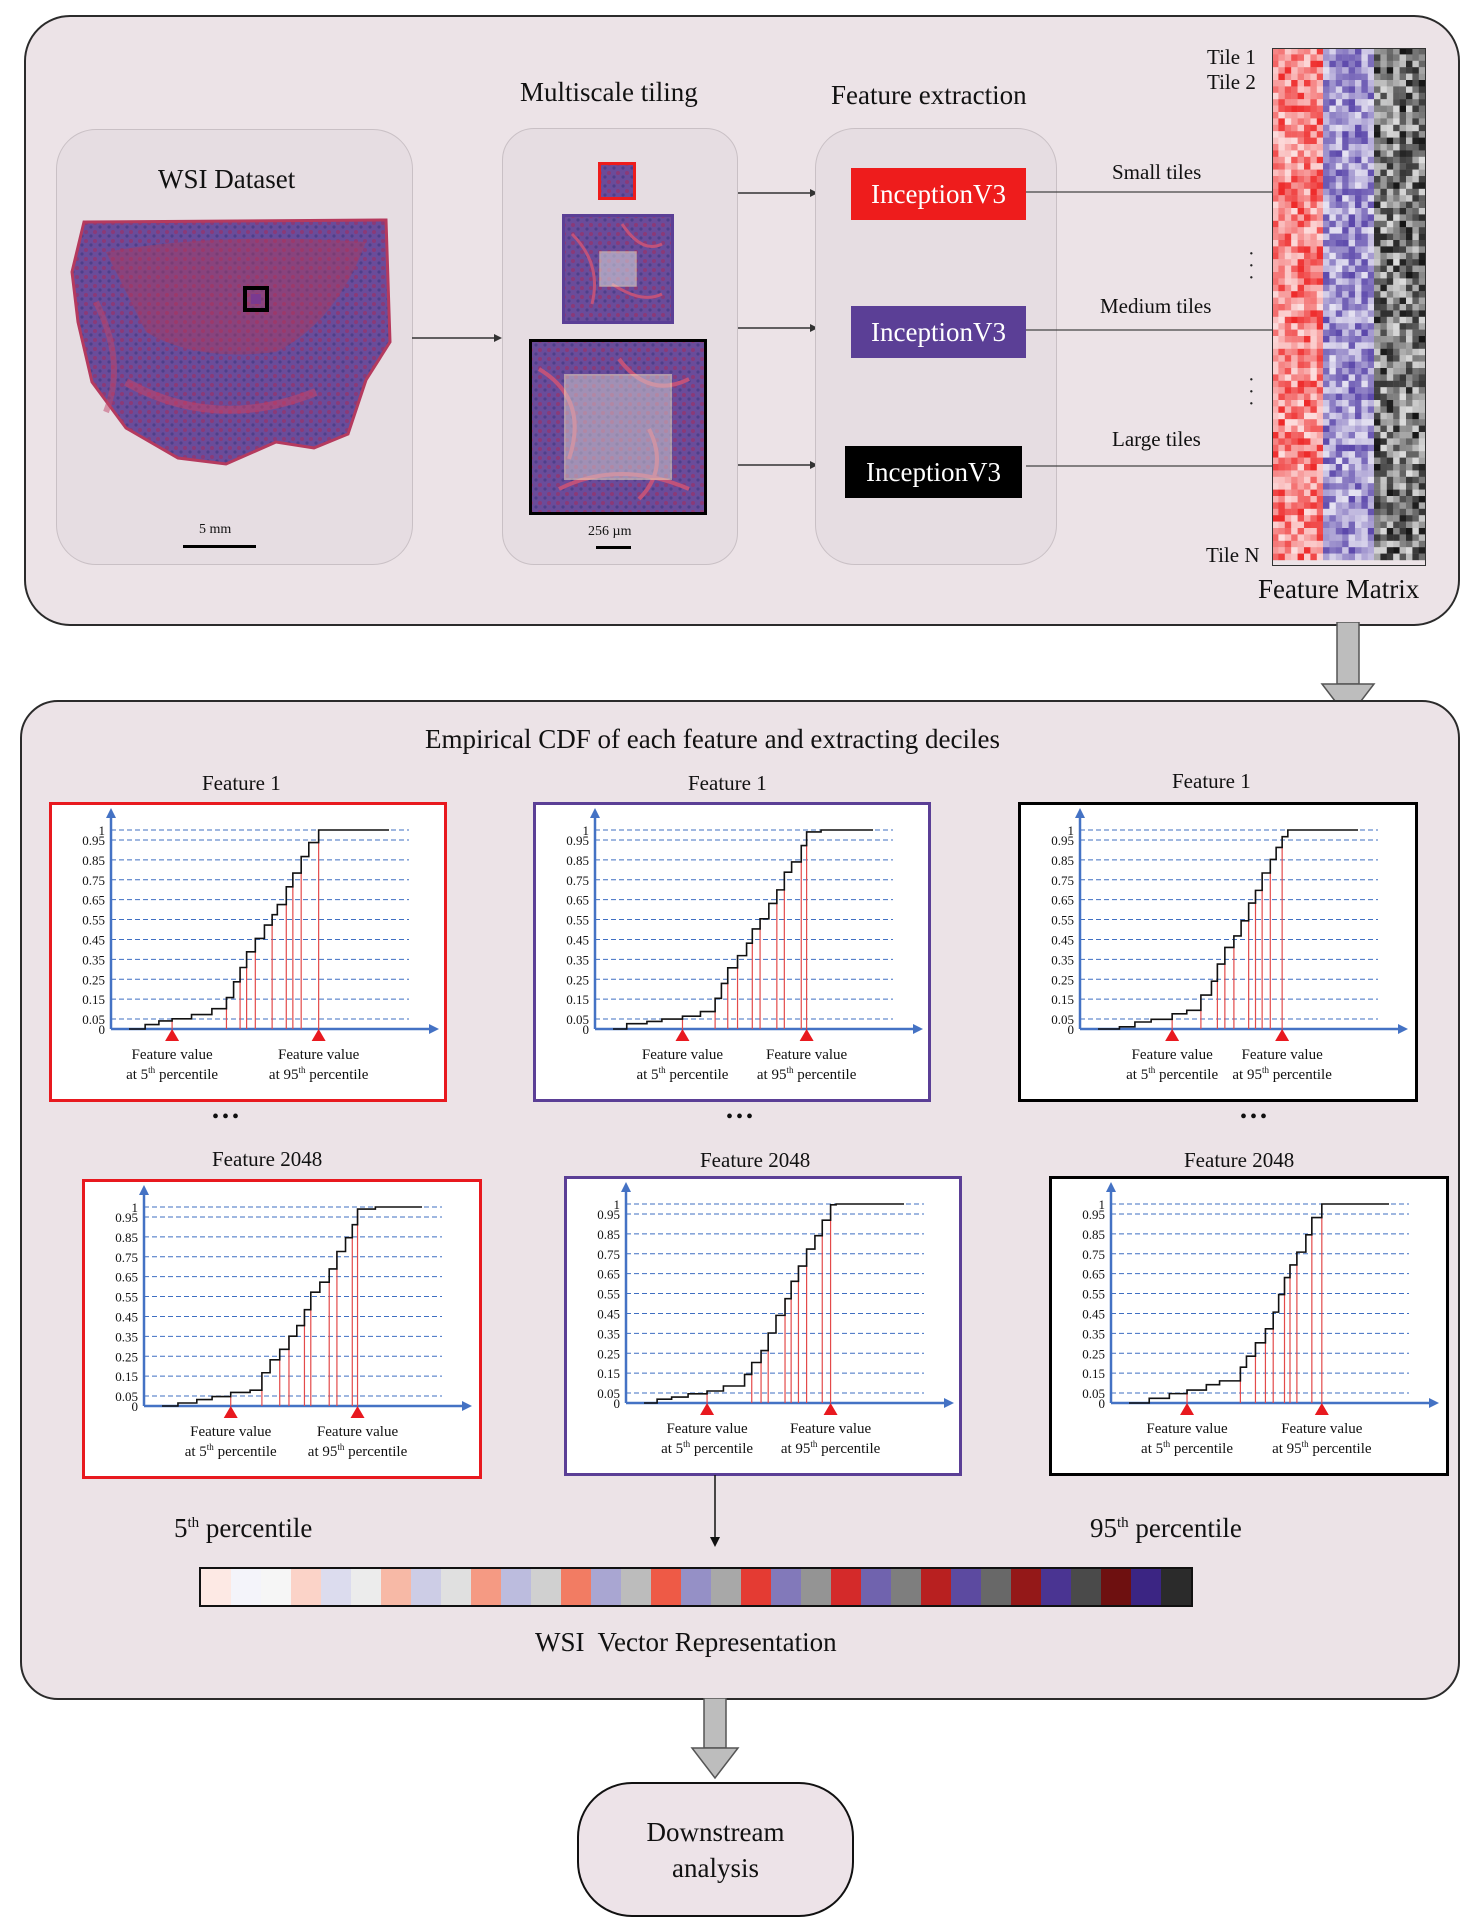 This screenshot has width=1475, height=1923. Describe the element at coordinates (1259, 1303) in the screenshot. I see `cdf-step-line` at that location.